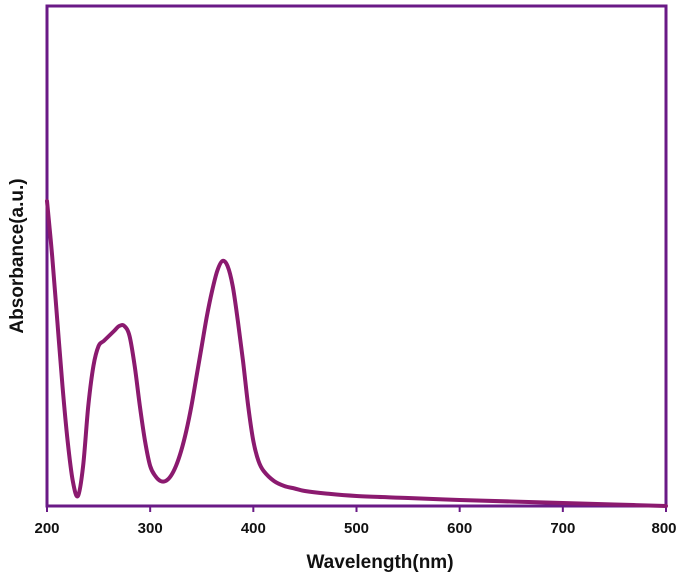 The image size is (685, 576). What do you see at coordinates (46, 528) in the screenshot?
I see `x-tick-label: 200` at bounding box center [46, 528].